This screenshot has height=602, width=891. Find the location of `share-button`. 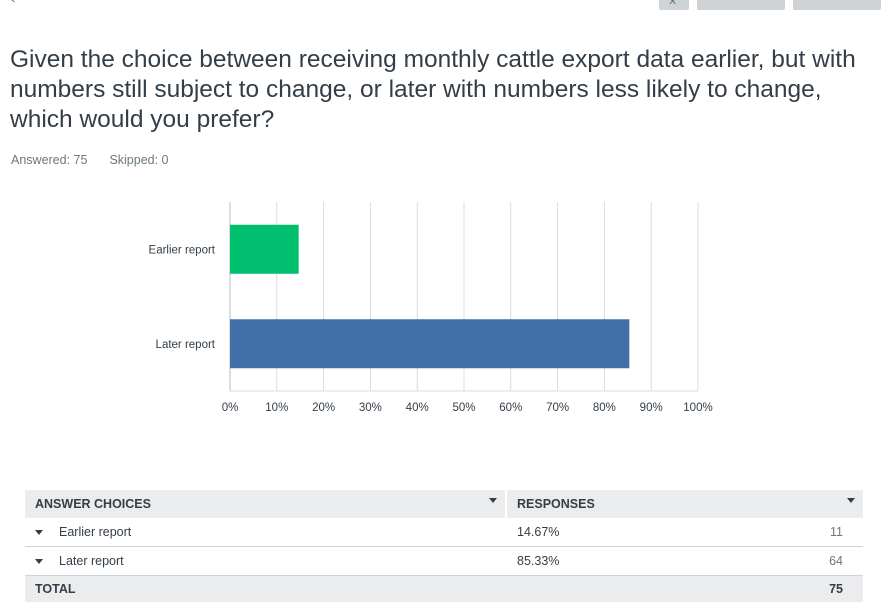

share-button is located at coordinates (837, 5).